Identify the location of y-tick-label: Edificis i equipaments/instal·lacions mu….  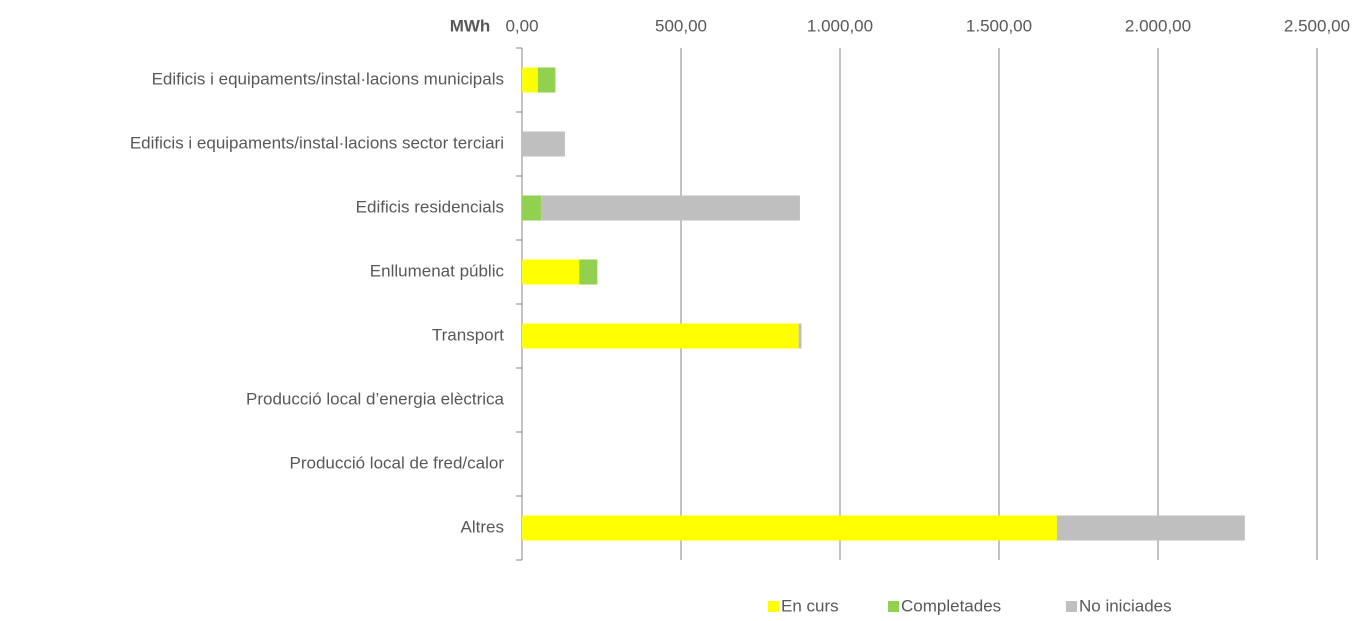
(328, 78).